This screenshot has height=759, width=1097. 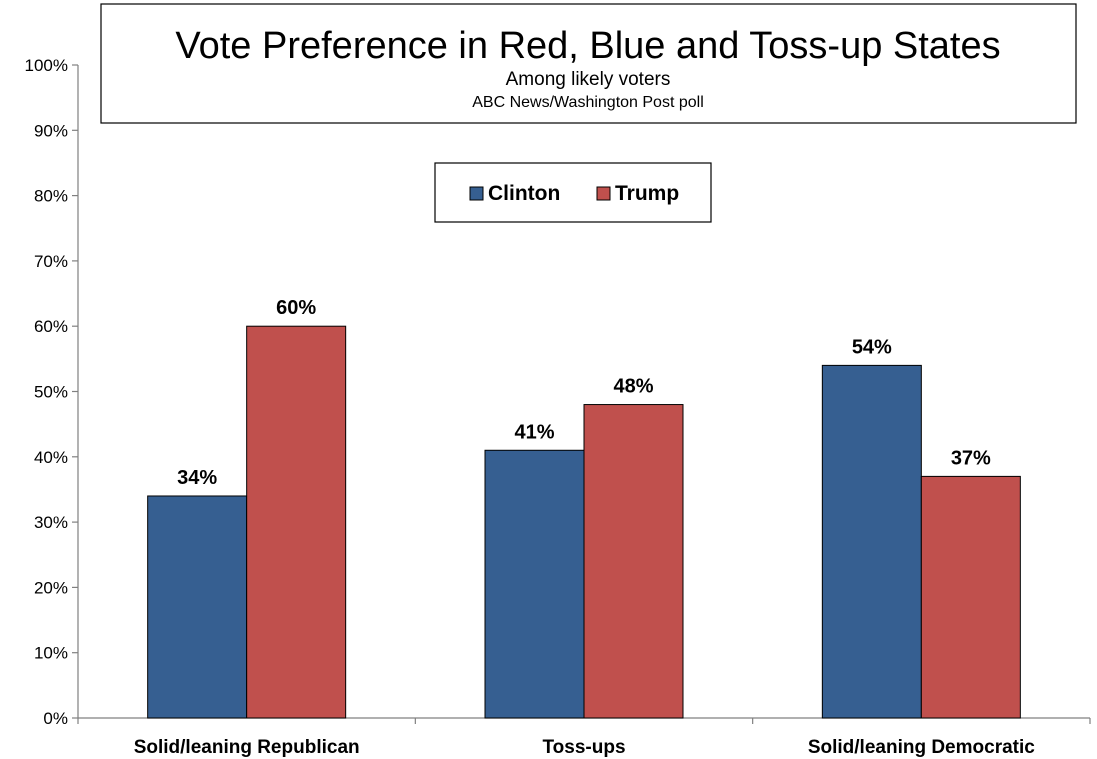 What do you see at coordinates (603, 193) in the screenshot?
I see `legend-swatch-trump` at bounding box center [603, 193].